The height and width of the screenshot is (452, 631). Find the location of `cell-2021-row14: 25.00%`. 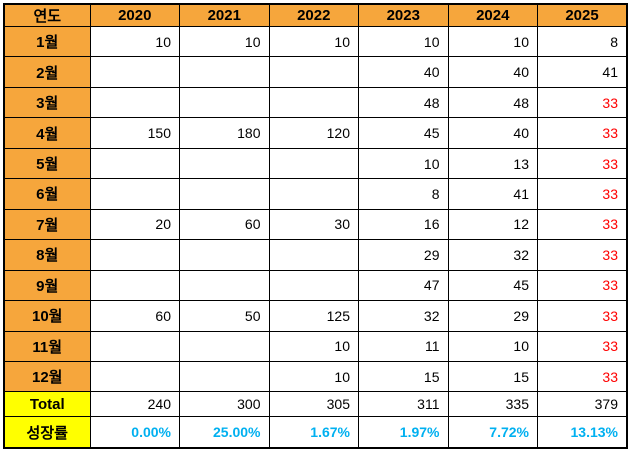

cell-2021-row14: 25.00% is located at coordinates (224, 432).